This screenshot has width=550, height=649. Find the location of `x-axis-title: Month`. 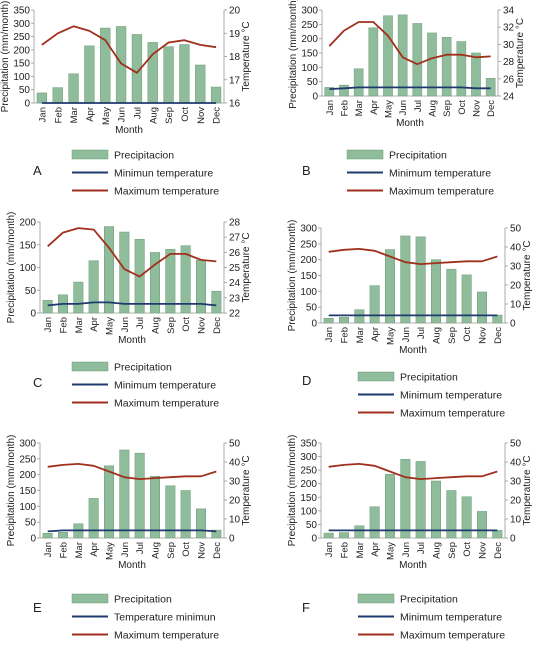

x-axis-title: Month is located at coordinates (132, 565).